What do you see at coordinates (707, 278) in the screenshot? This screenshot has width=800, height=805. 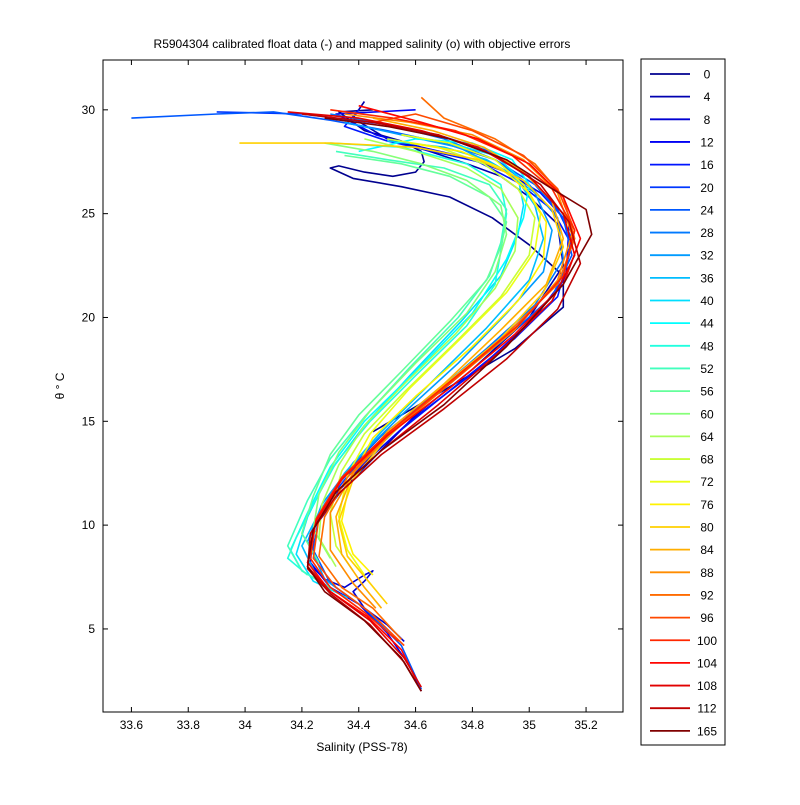 I see `legend-label-36: 36` at bounding box center [707, 278].